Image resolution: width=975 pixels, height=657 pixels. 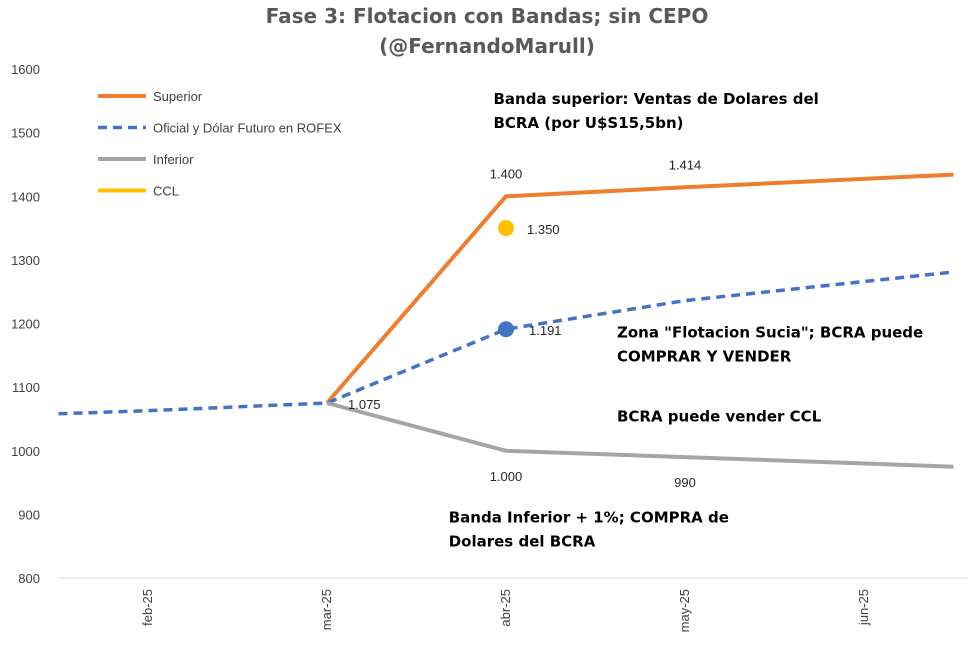 I want to click on y-axis: 800 900 1000 1100 1200 1300 1400 1500 1600, so click(x=25, y=324).